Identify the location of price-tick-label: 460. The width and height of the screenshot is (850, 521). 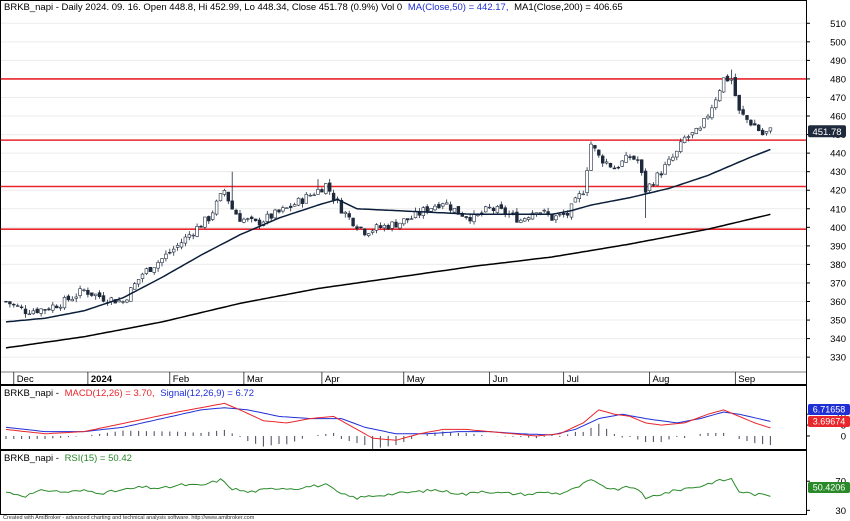
(838, 117).